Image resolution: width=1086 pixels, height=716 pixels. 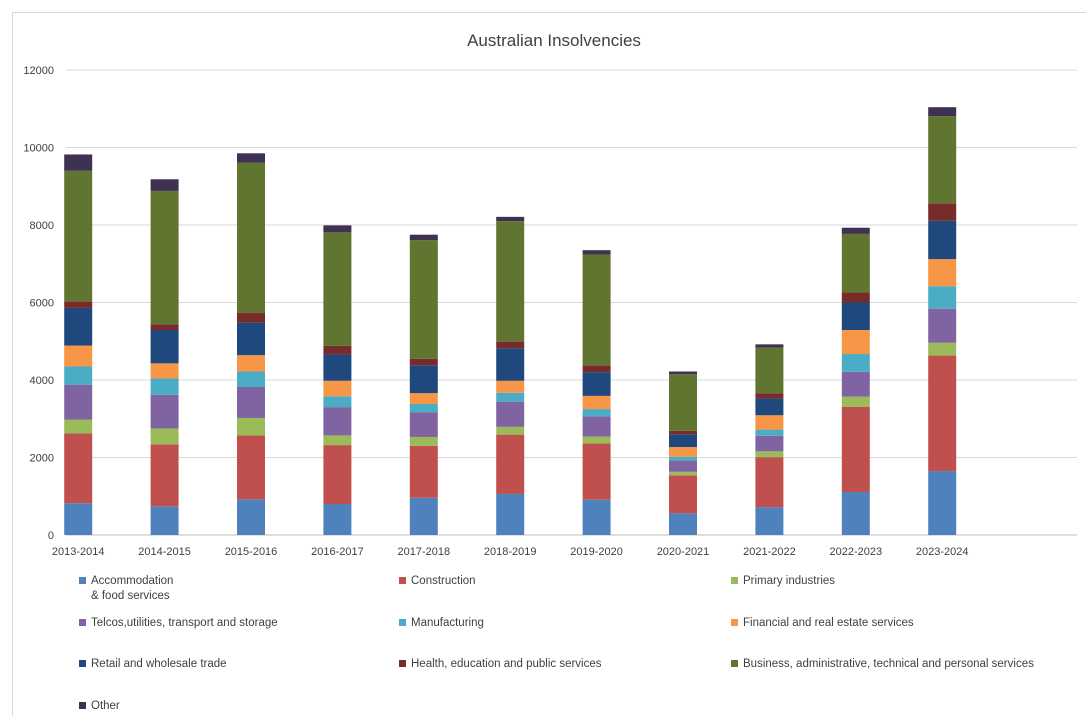 I want to click on legend-item: Telcos,utilities, transport and storage, so click(x=178, y=623).